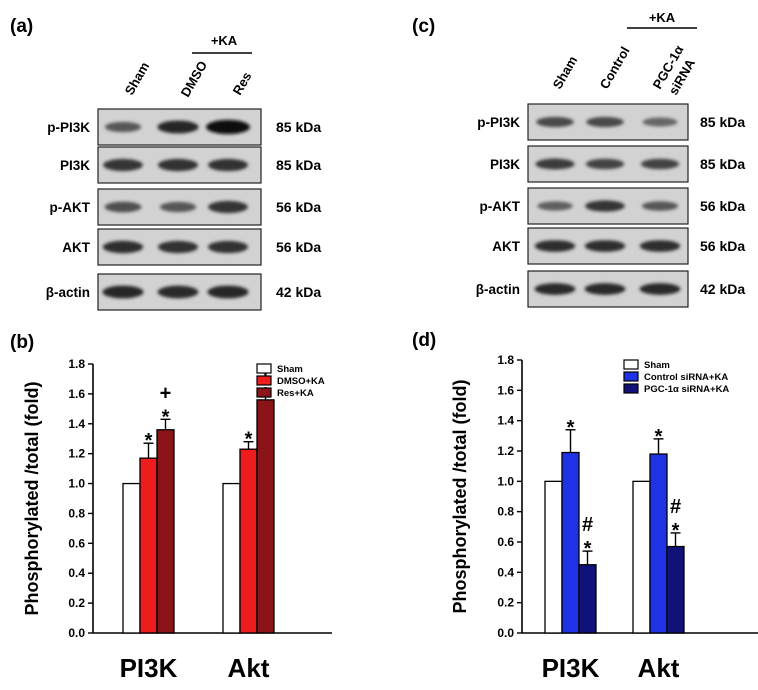  Describe the element at coordinates (298, 292) in the screenshot. I see `a-kda-label: 42 kDa` at that location.